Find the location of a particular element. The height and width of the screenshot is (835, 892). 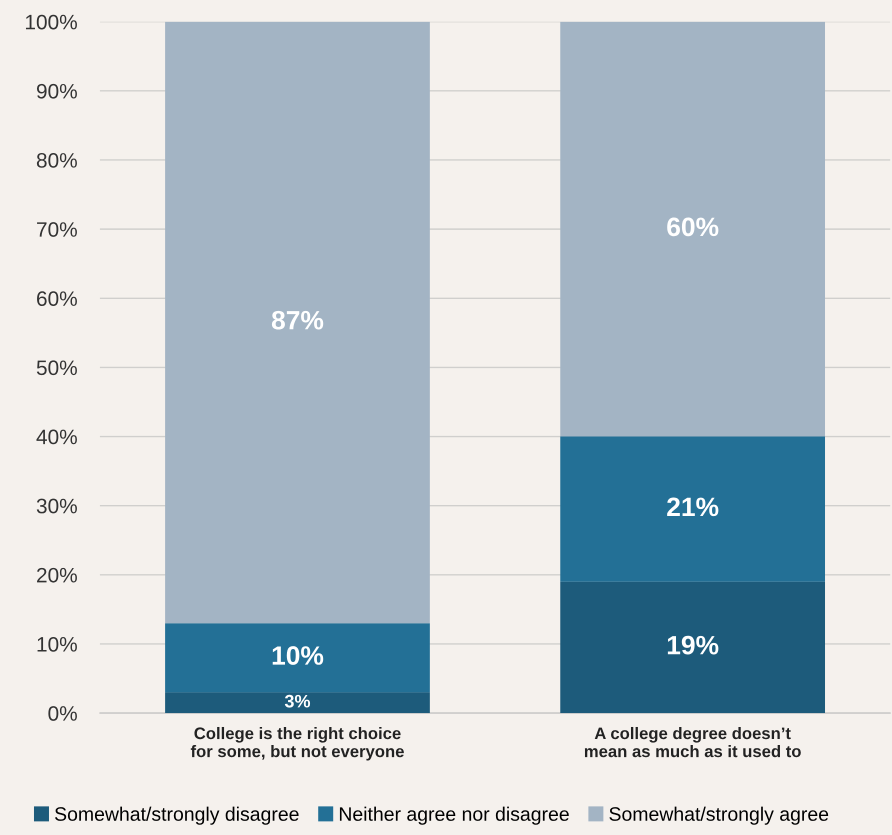

y-tick-label: 20% is located at coordinates (57, 575).